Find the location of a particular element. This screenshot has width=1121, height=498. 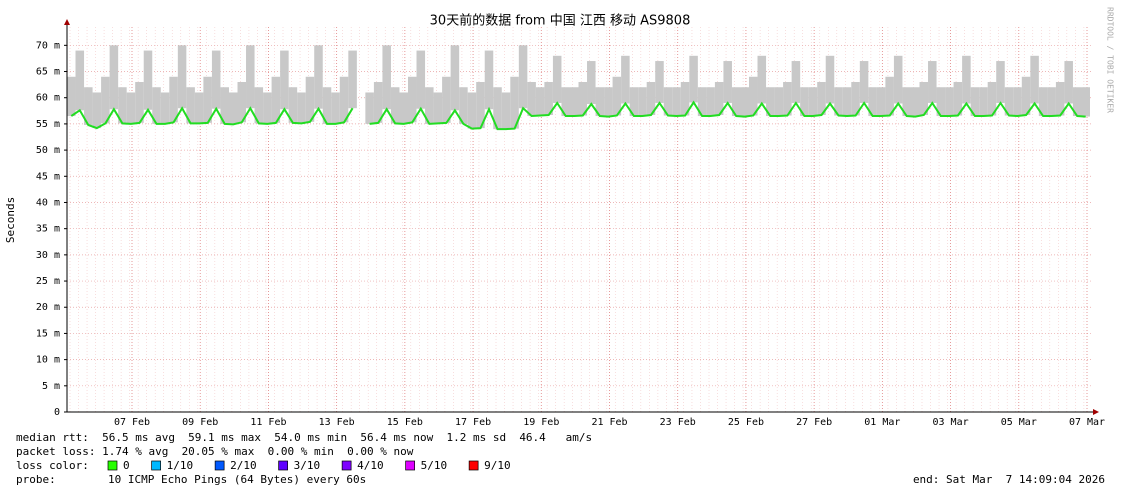

y-tick-label: 10 m is located at coordinates (48, 360).